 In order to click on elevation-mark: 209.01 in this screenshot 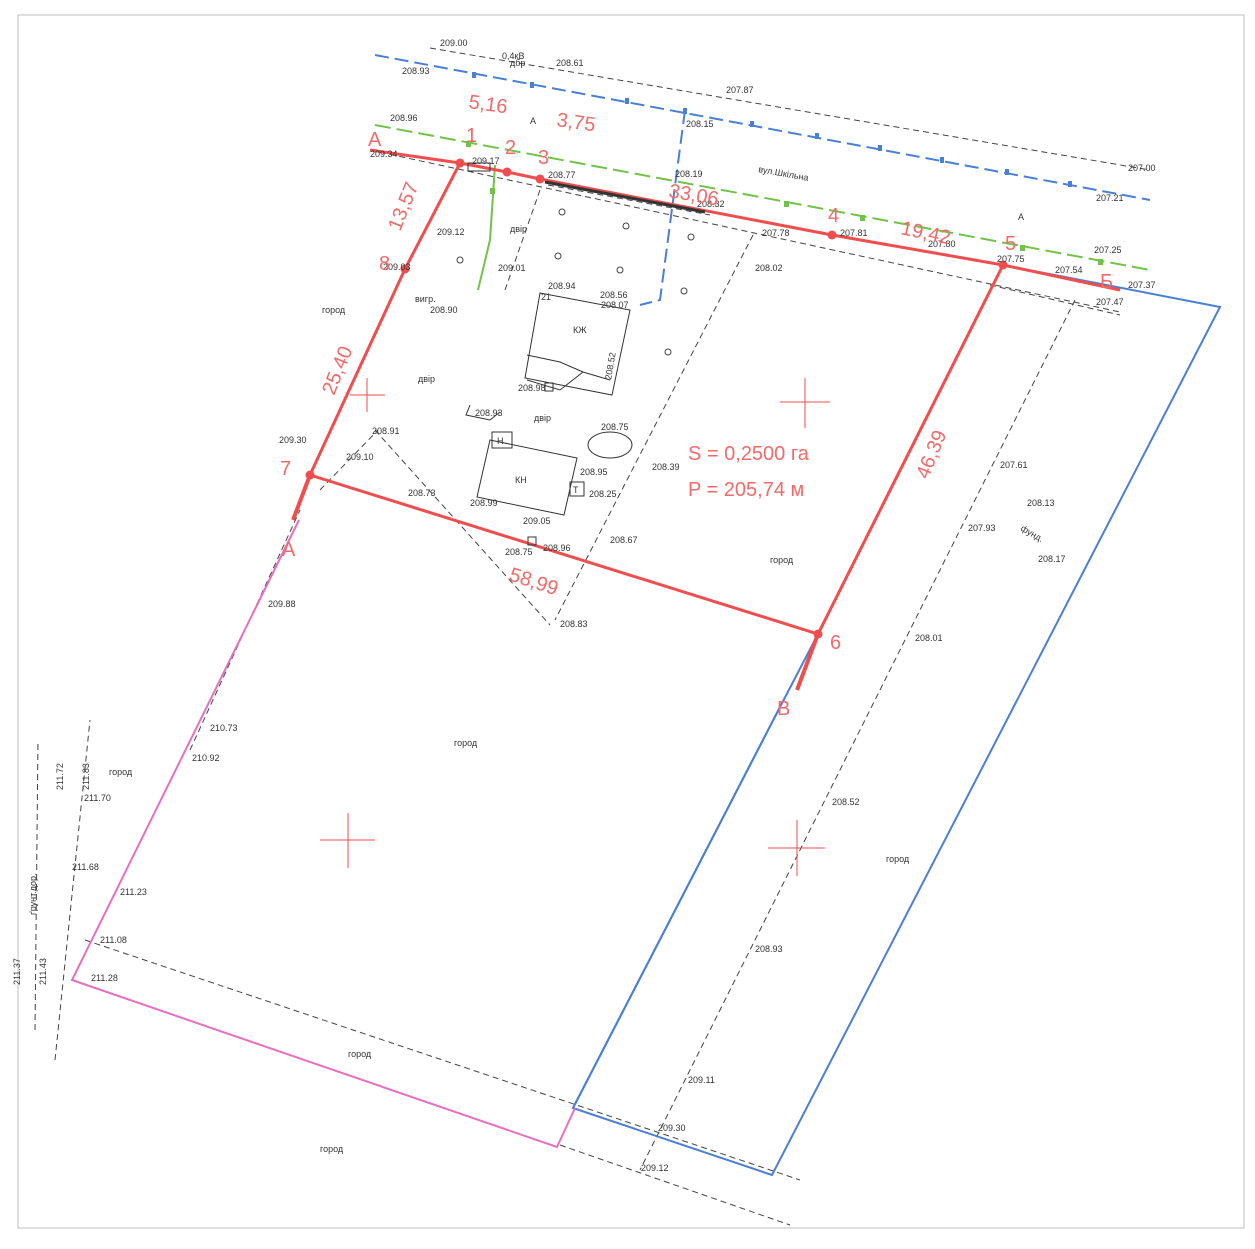, I will do `click(512, 268)`.